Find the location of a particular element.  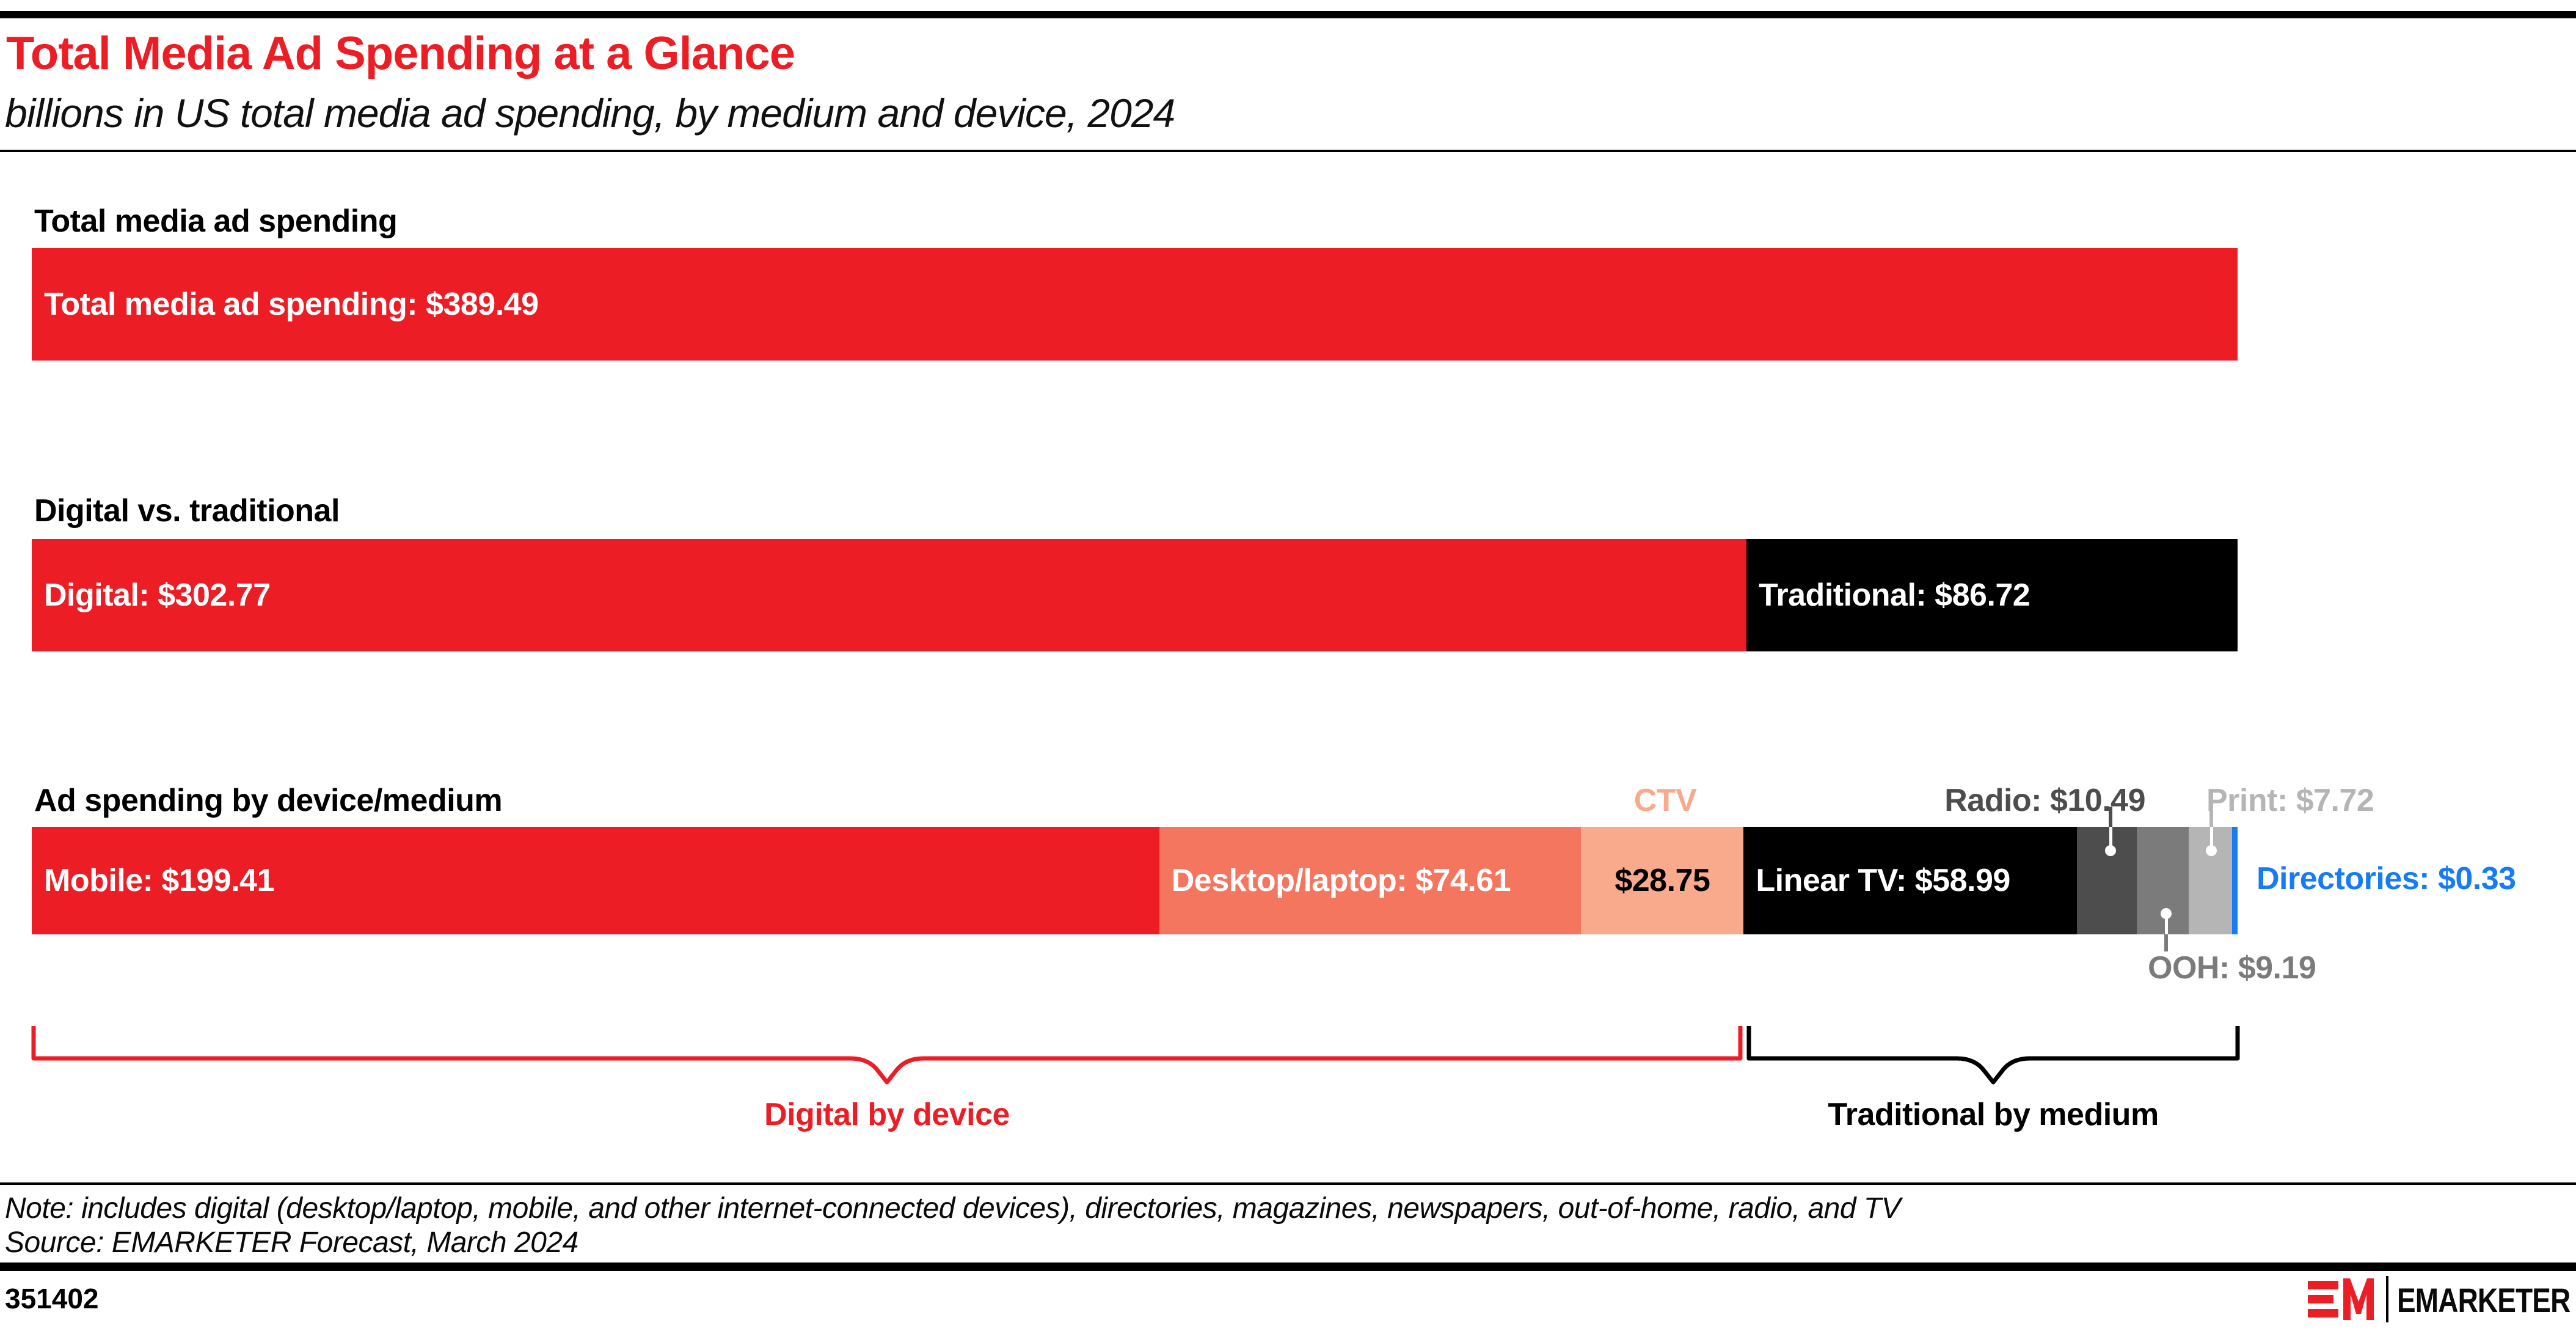

radio-callout-dot is located at coordinates (2110, 850).